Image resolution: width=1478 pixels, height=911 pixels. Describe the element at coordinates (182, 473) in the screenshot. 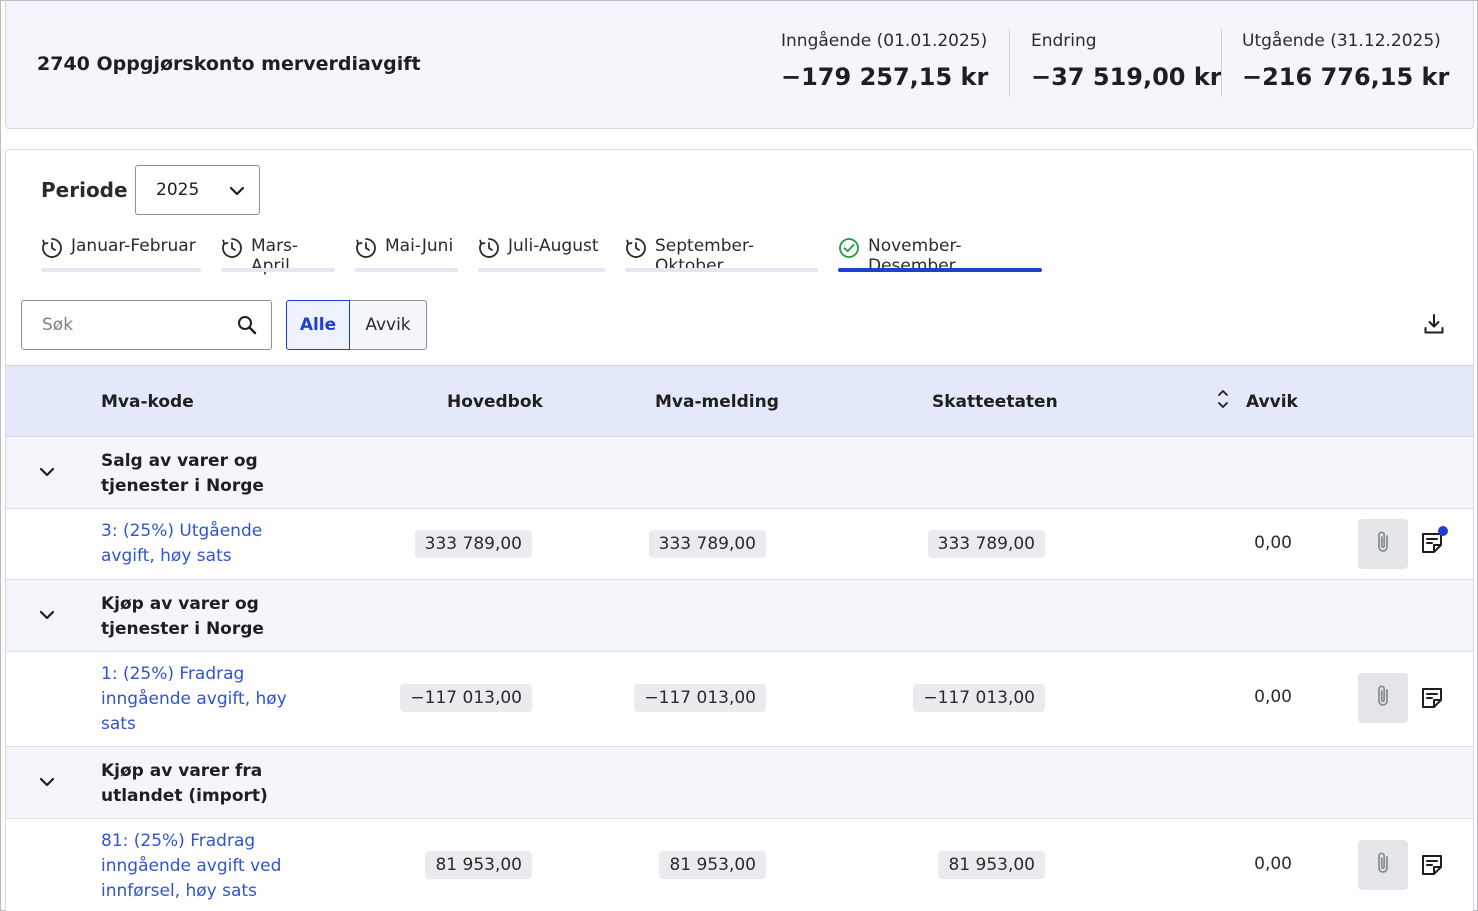

I see `group-name: Salg av varer og tjenester i Norge` at that location.